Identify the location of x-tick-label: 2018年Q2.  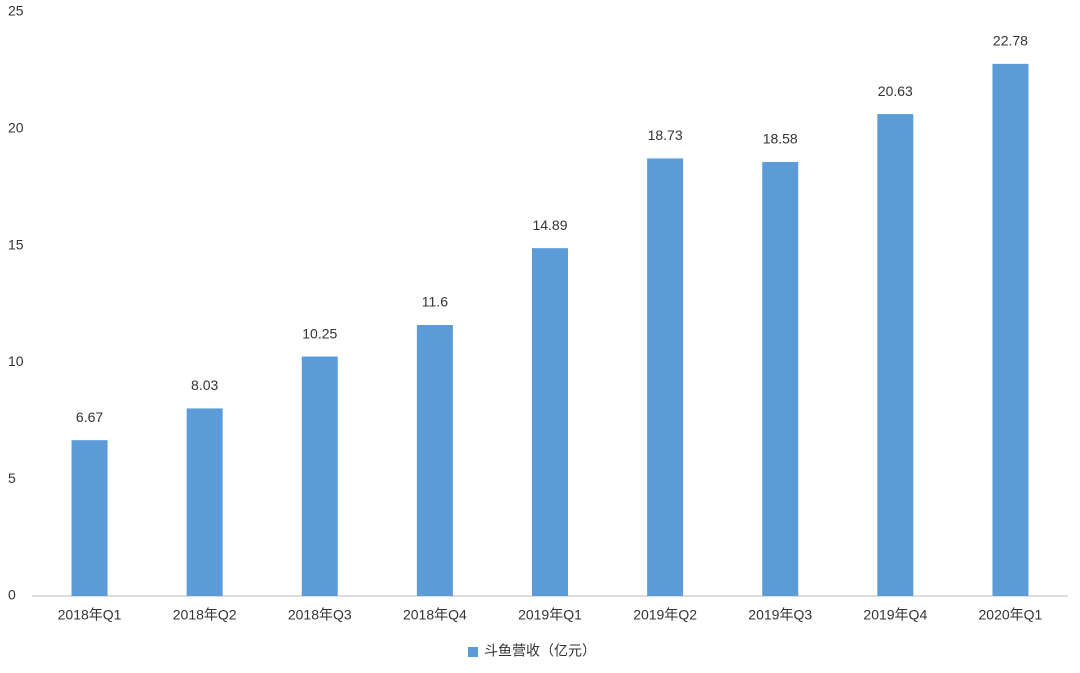
(205, 615).